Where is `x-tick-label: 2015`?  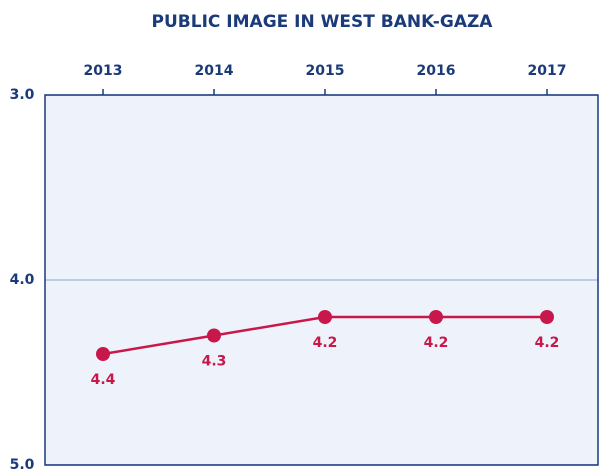 x-tick-label: 2015 is located at coordinates (325, 71).